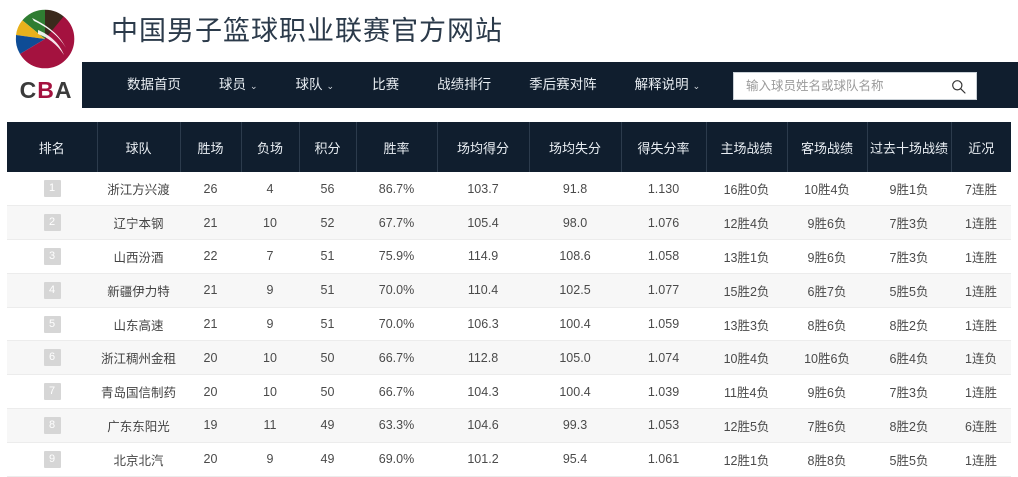 This screenshot has width=1018, height=477. What do you see at coordinates (210, 189) in the screenshot?
I see `cell-wins: 26` at bounding box center [210, 189].